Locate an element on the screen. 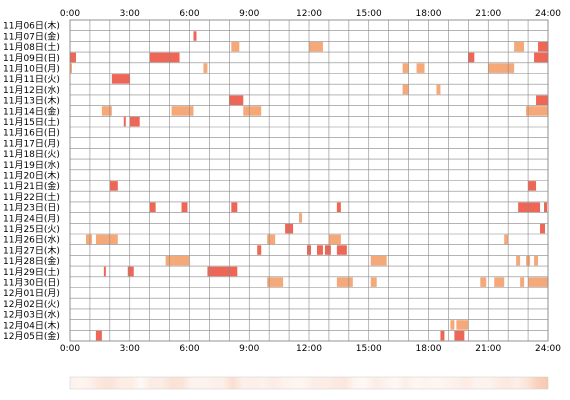  row-label: 11月17日(月) is located at coordinates (31, 143).